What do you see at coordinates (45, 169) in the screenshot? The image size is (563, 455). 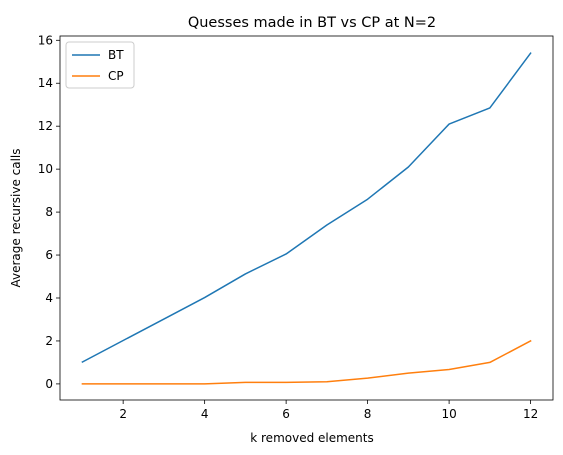 I see `y-tick-label: 10` at bounding box center [45, 169].